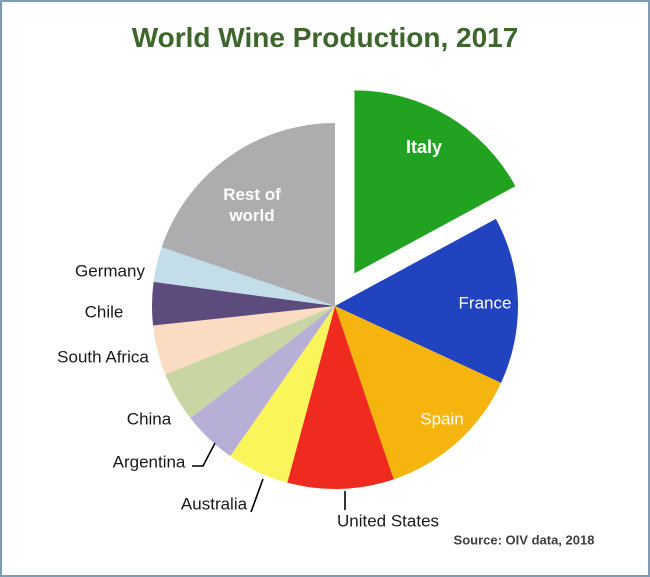 Image resolution: width=650 pixels, height=577 pixels. I want to click on slice-label-south-africa: South Africa, so click(103, 357).